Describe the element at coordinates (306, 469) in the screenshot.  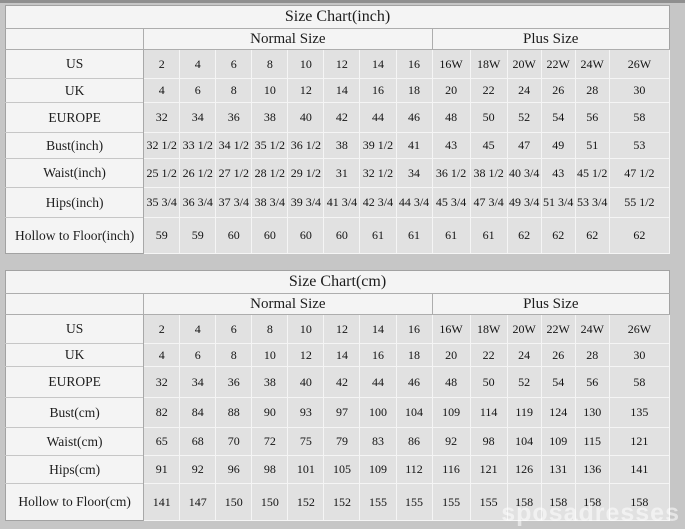
I see `table-cell: 101` at that location.